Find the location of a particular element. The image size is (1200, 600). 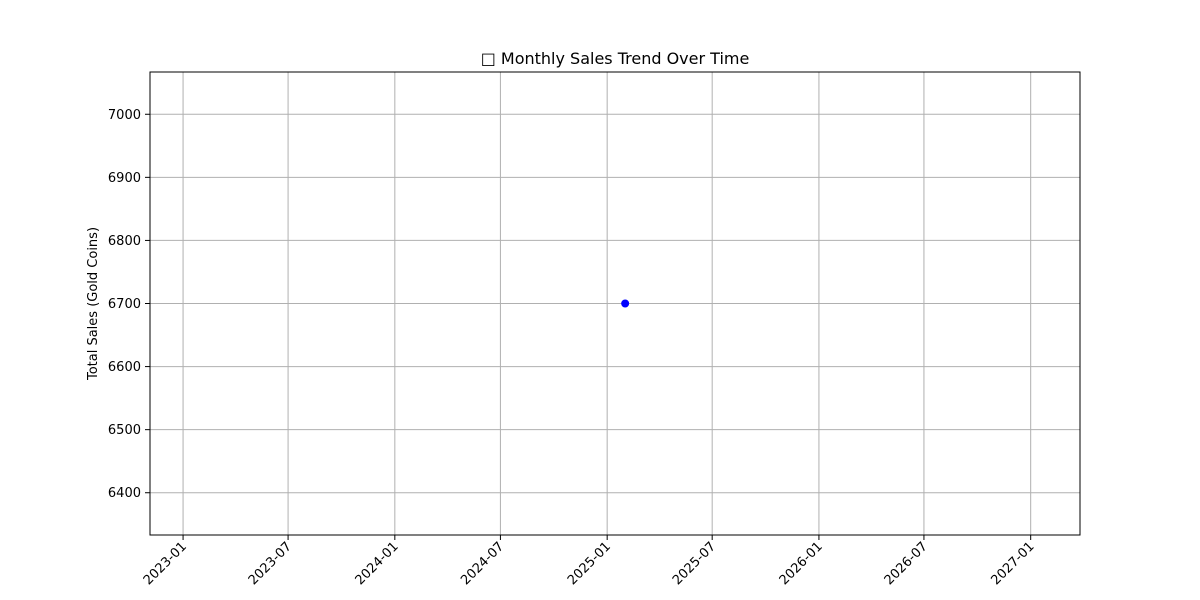

x-tick-label: 2026-01 is located at coordinates (801, 563).